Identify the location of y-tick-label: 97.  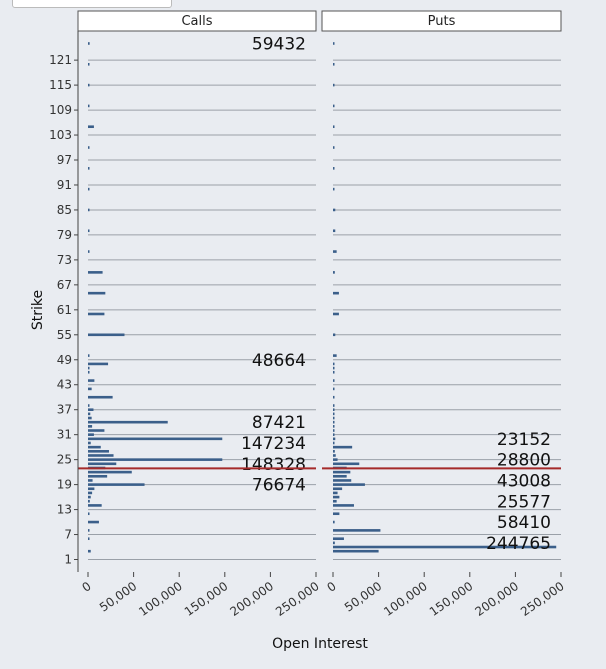
(64, 160).